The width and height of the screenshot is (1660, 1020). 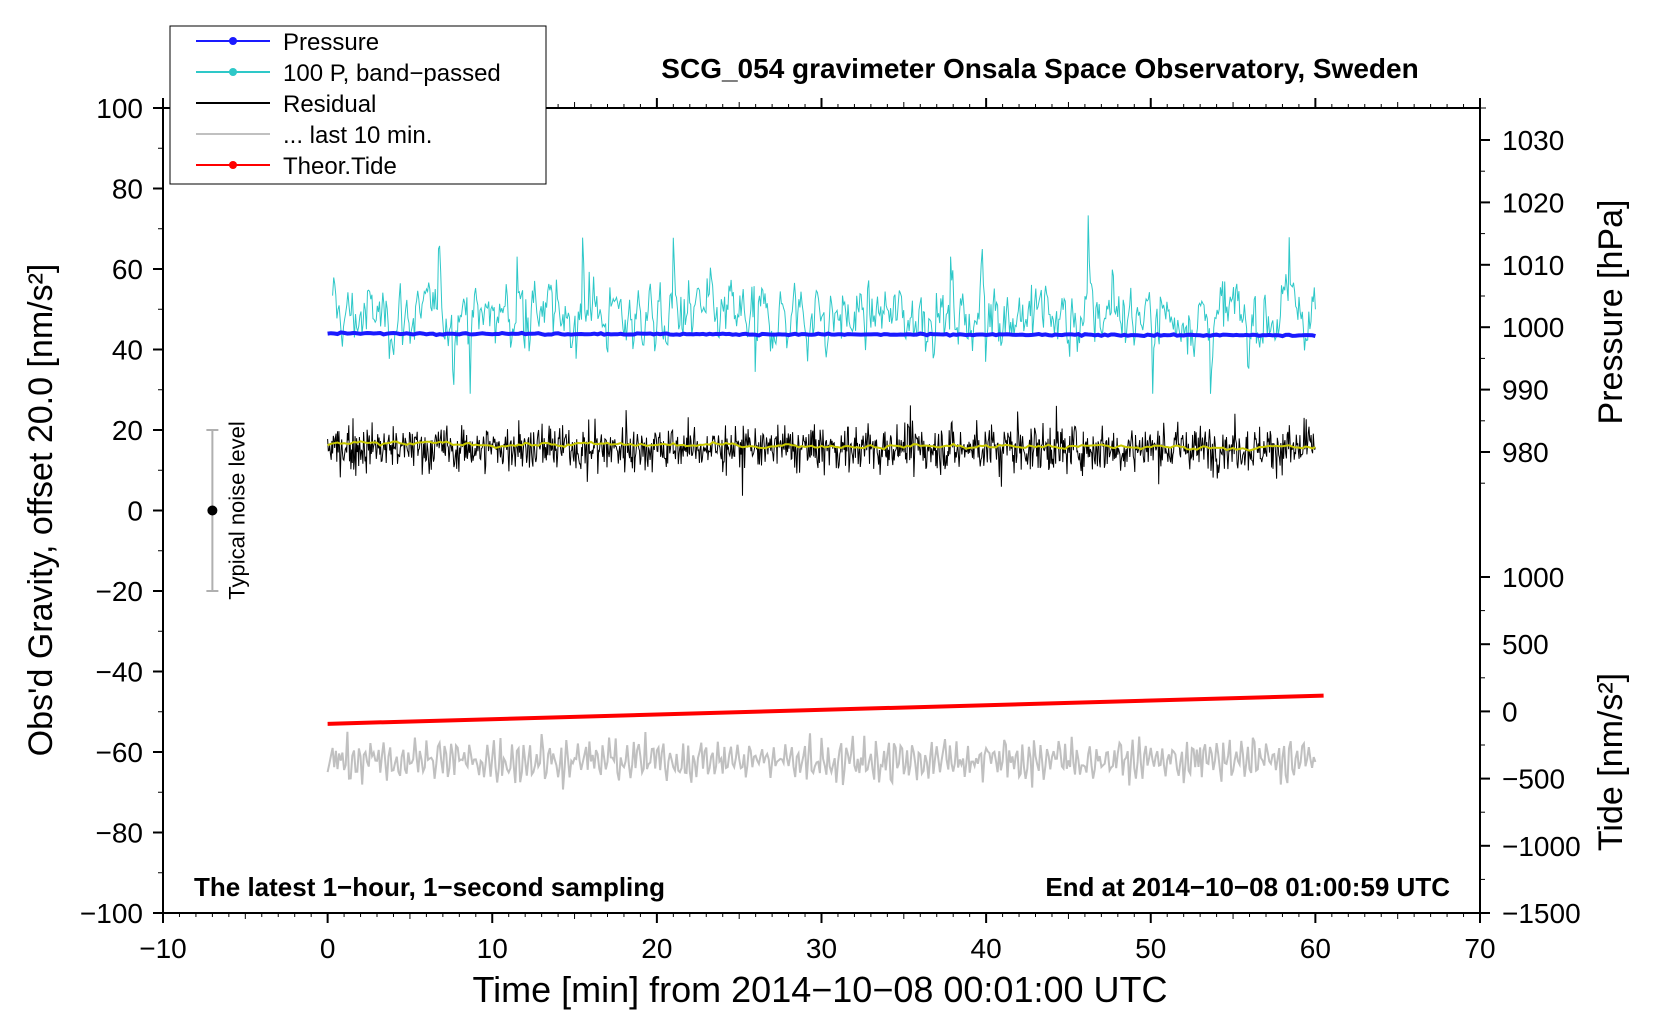 What do you see at coordinates (825, 709) in the screenshot?
I see `series-tide-line` at bounding box center [825, 709].